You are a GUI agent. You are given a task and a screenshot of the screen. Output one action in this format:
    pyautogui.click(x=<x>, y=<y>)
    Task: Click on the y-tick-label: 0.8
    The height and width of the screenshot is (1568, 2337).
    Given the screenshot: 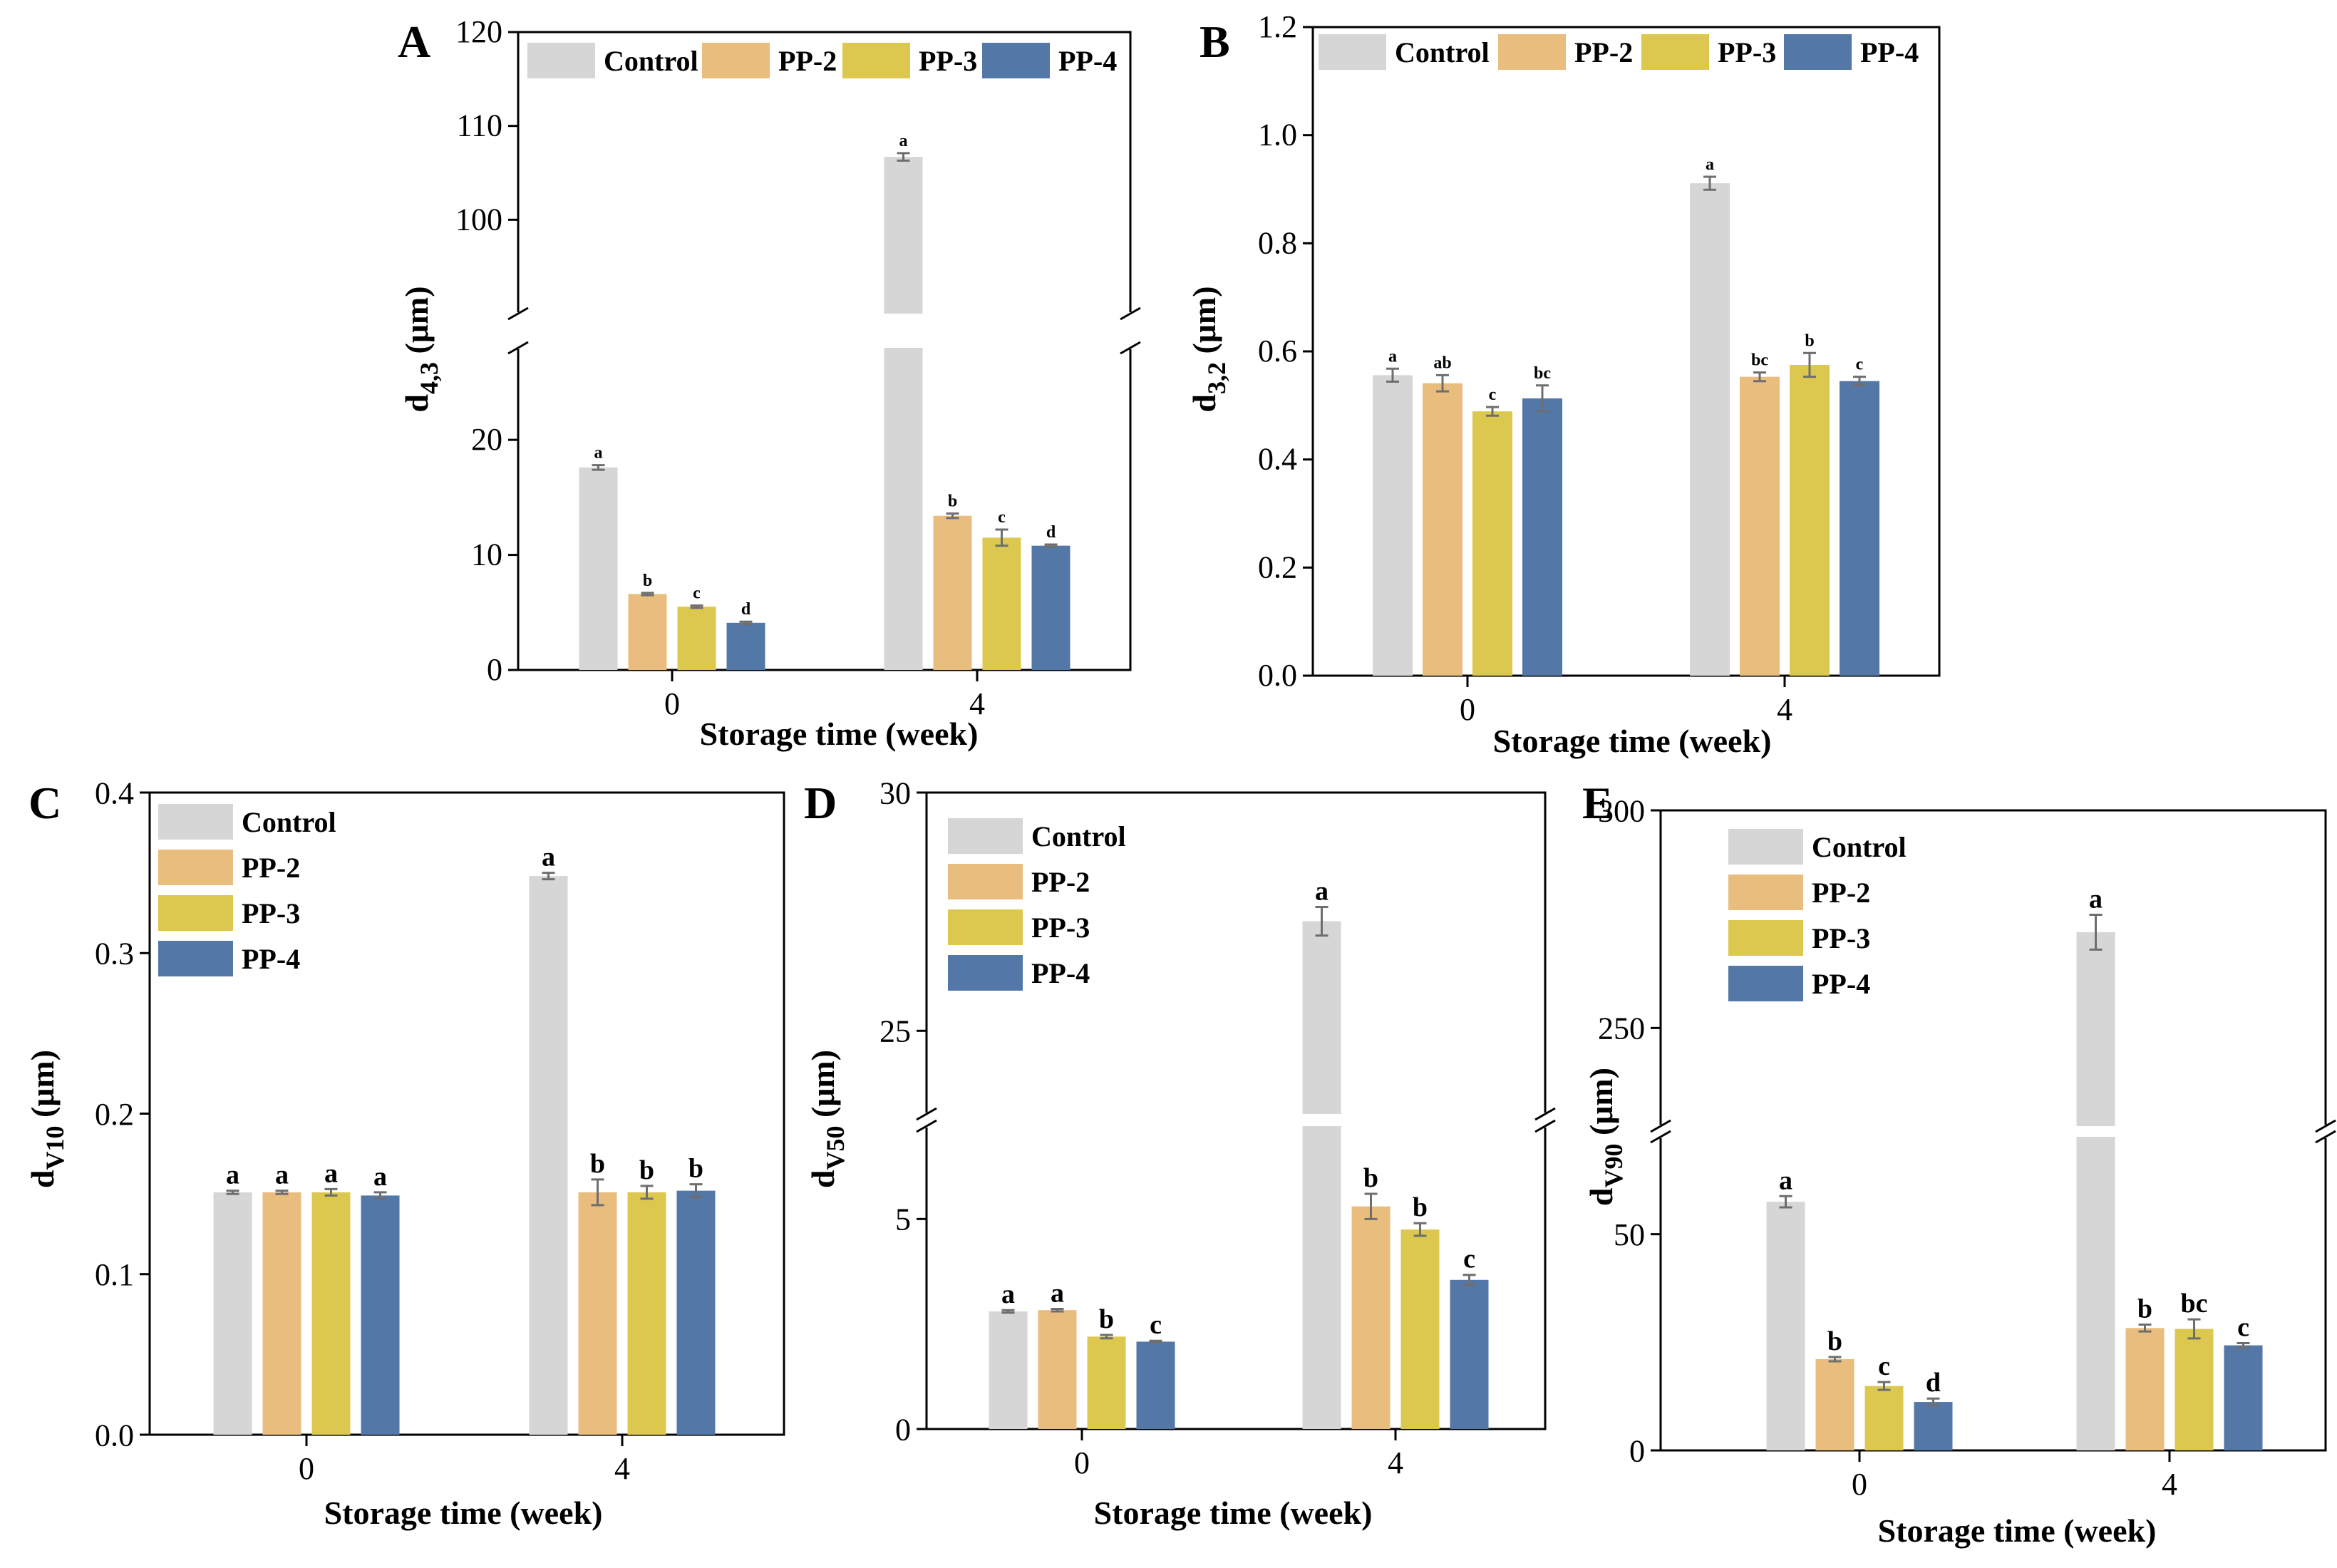 What is the action you would take?
    pyautogui.click(x=1277, y=243)
    